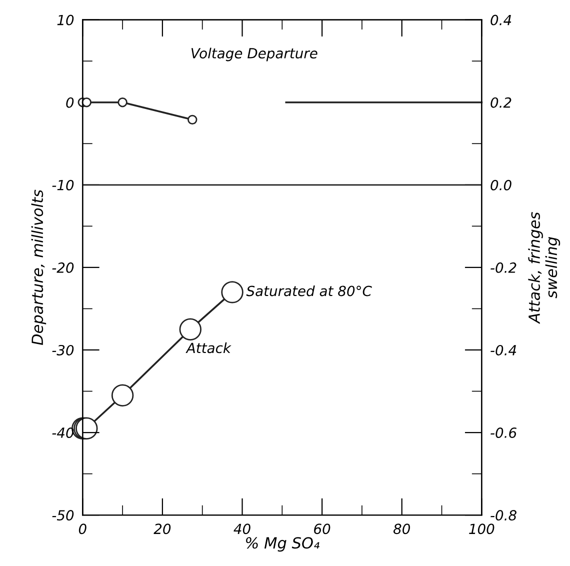 The width and height of the screenshot is (570, 566). Describe the element at coordinates (63, 515) in the screenshot. I see `y-tick-label: -50` at that location.